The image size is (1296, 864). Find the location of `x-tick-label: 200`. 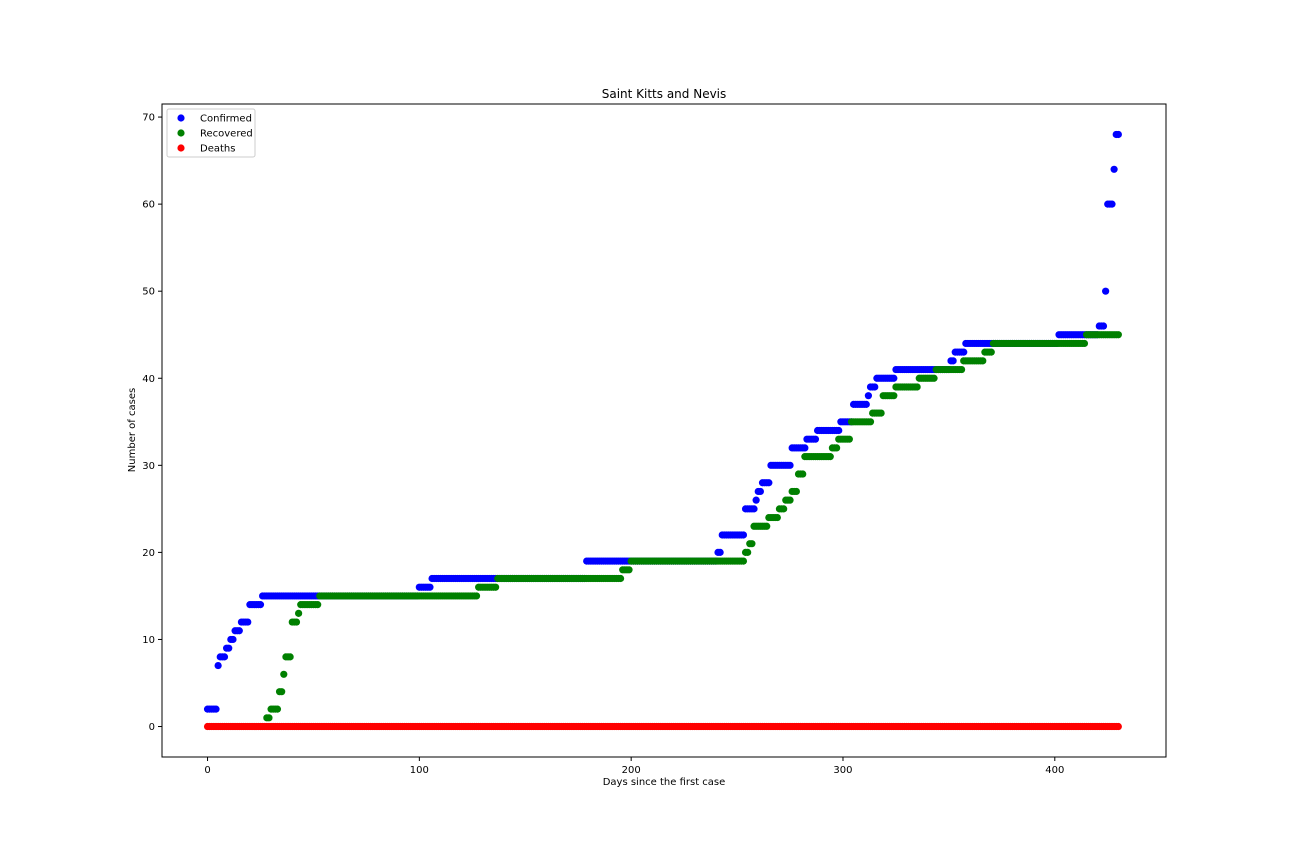

x-tick-label: 200 is located at coordinates (631, 770).